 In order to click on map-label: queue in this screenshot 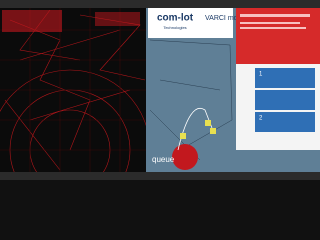, I will do `click(163, 159)`.